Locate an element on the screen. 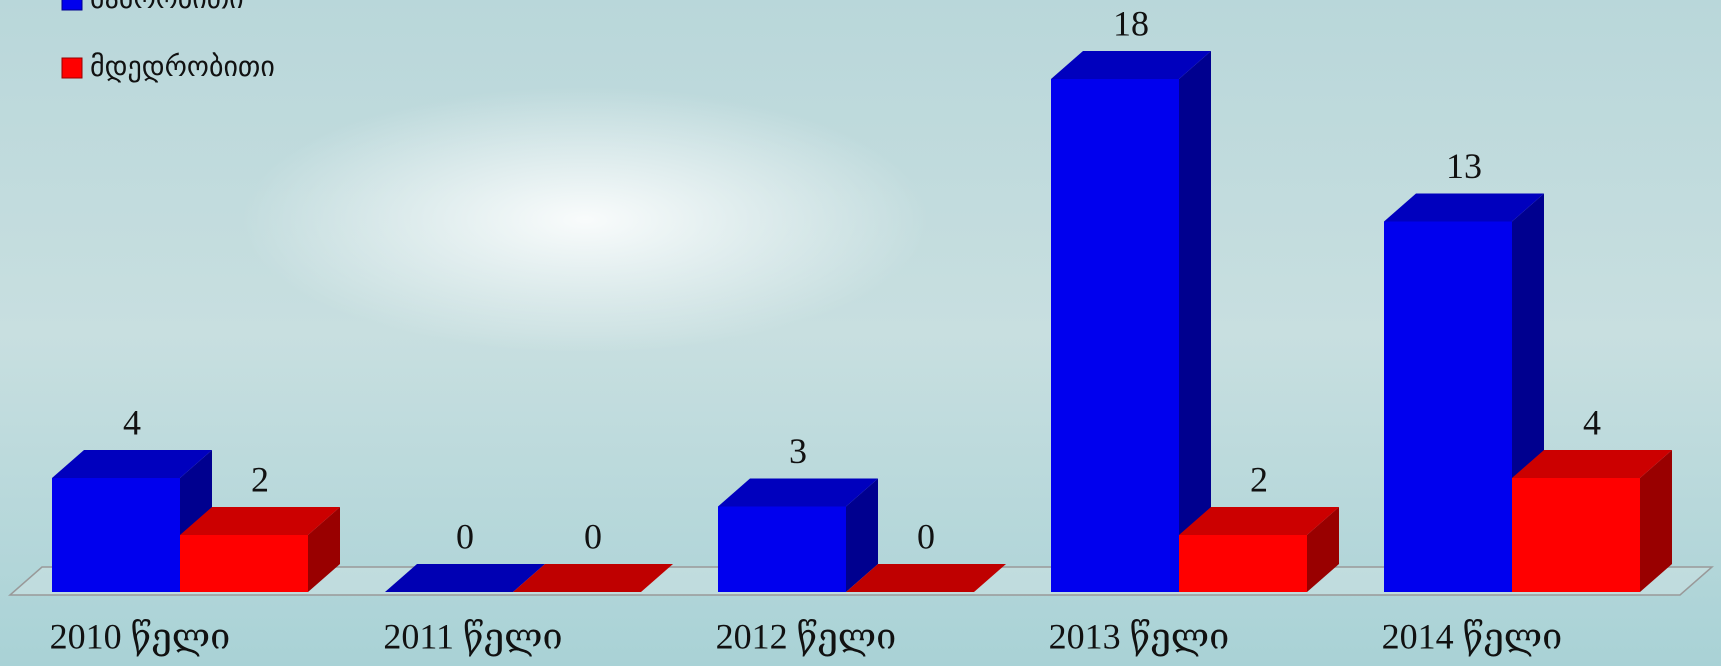 The image size is (1721, 666). x-tick-label: 2013 წელი is located at coordinates (1139, 636).